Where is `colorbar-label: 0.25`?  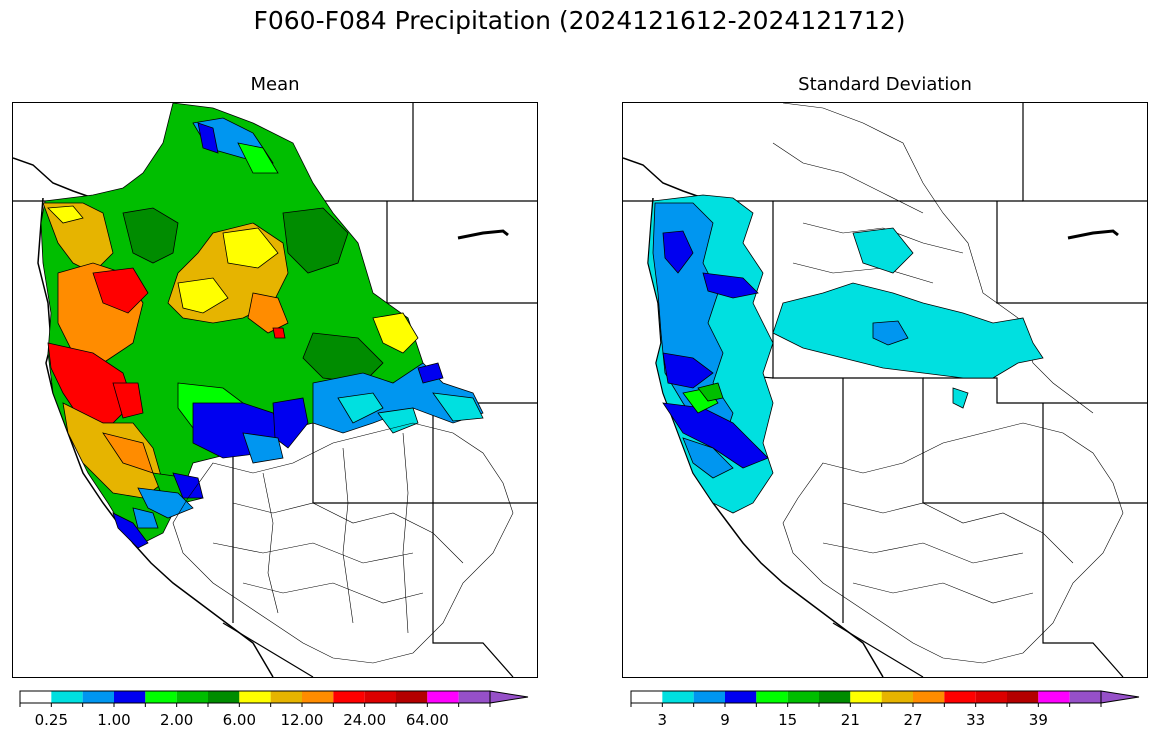
colorbar-label: 0.25 is located at coordinates (51, 720).